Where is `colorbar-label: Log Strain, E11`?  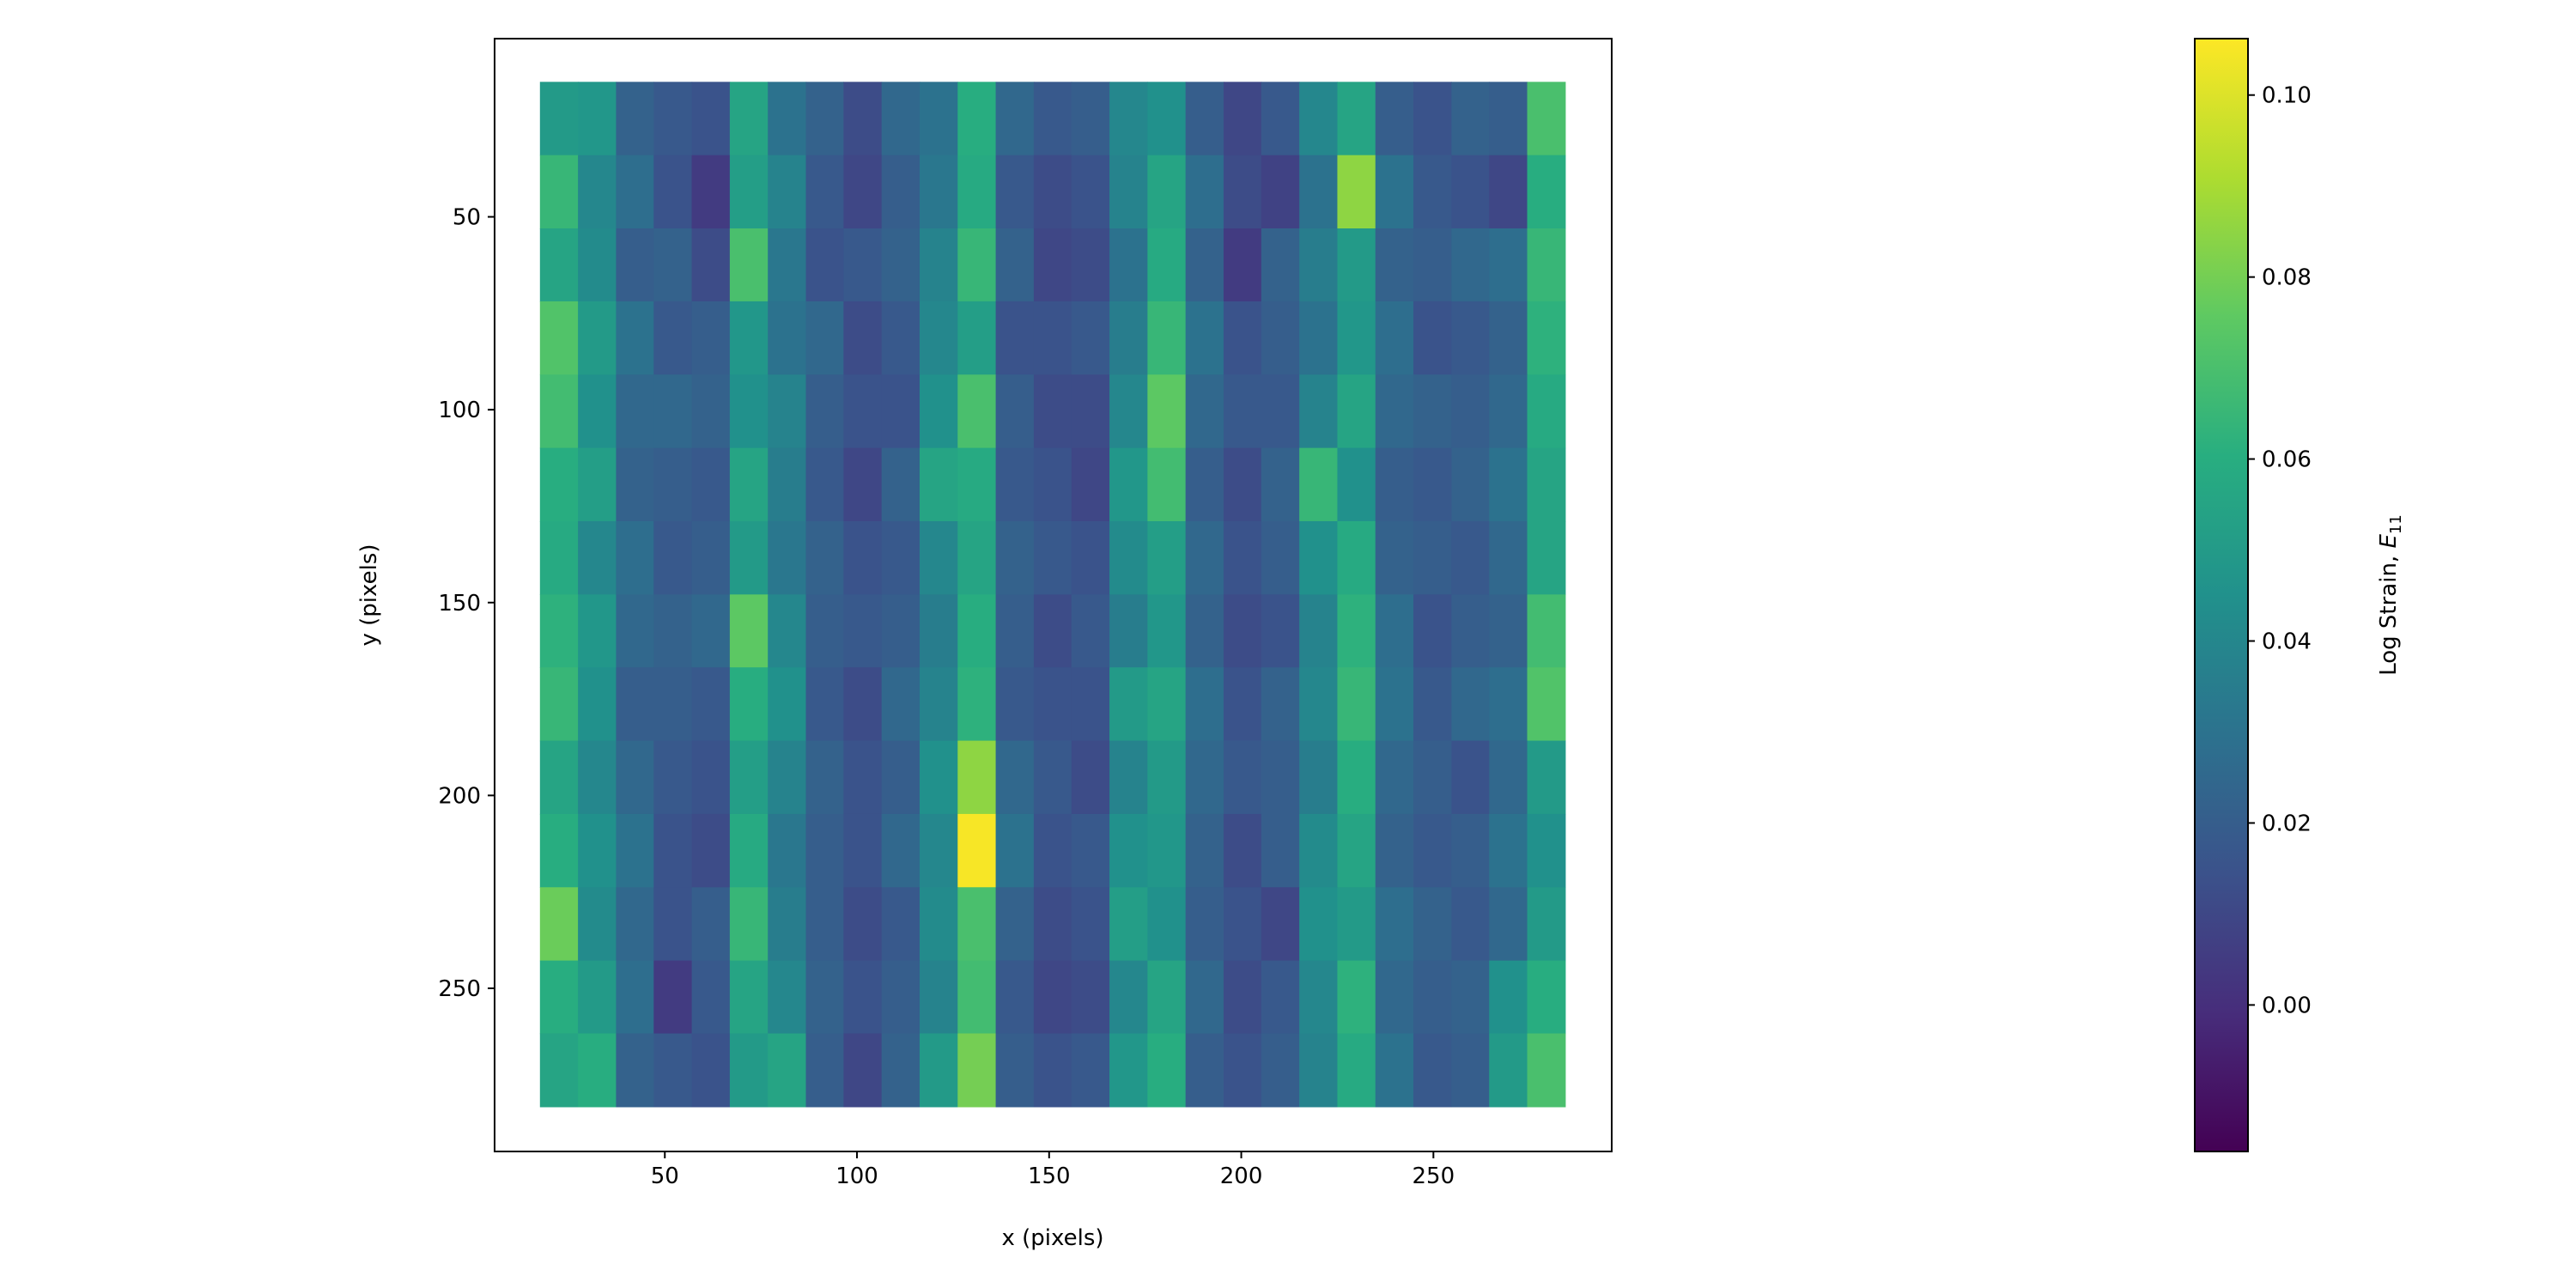 colorbar-label: Log Strain, E11 is located at coordinates (2390, 595).